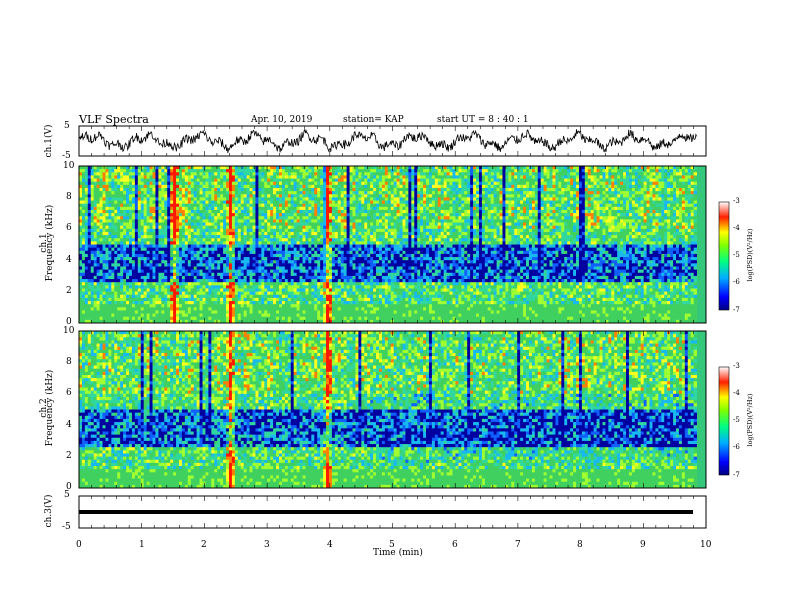 This screenshot has height=612, width=792. What do you see at coordinates (69, 228) in the screenshot?
I see `spec1-ytick-6: 6` at bounding box center [69, 228].